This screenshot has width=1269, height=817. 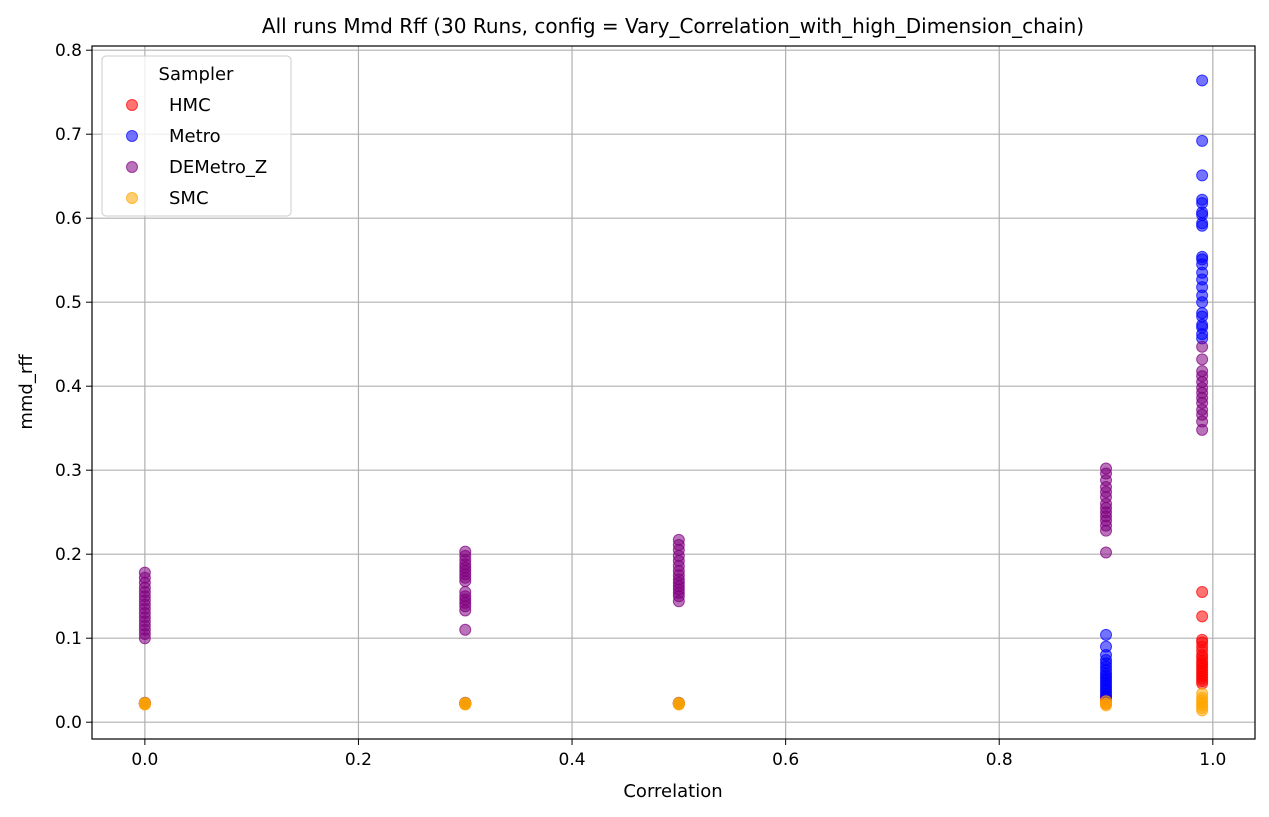 What do you see at coordinates (785, 760) in the screenshot?
I see `x-tick-label: 0.6` at bounding box center [785, 760].